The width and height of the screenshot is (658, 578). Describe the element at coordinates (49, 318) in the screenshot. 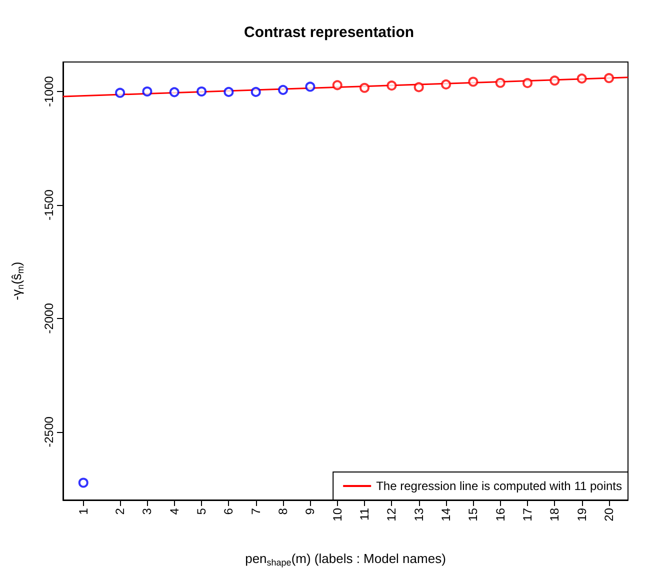

I see `y-tick-label: -2000` at that location.